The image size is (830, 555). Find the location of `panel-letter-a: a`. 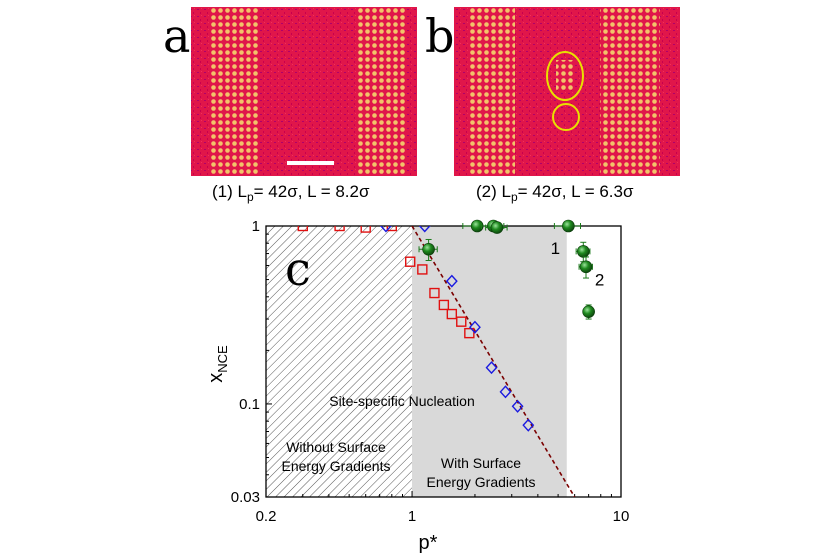

panel-letter-a: a is located at coordinates (176, 36).